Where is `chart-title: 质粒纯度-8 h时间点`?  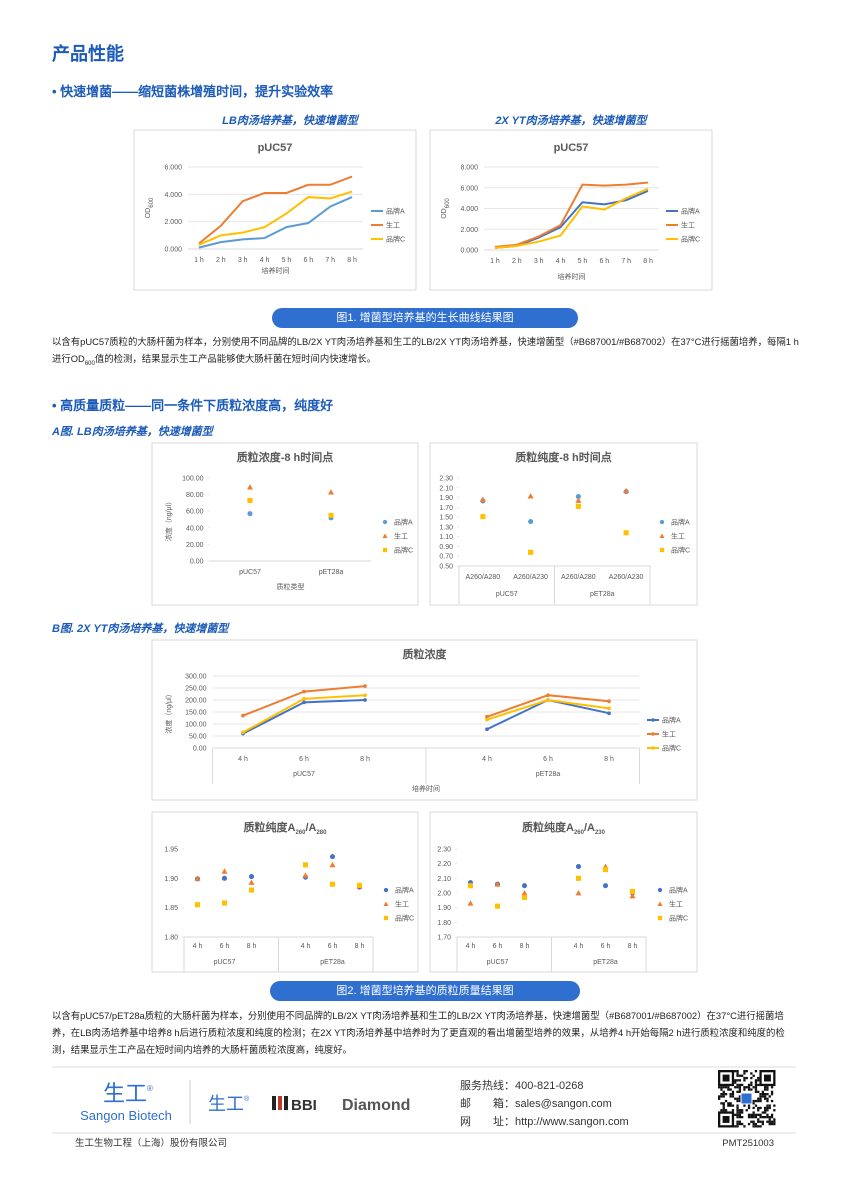 chart-title: 质粒纯度-8 h时间点 is located at coordinates (563, 457).